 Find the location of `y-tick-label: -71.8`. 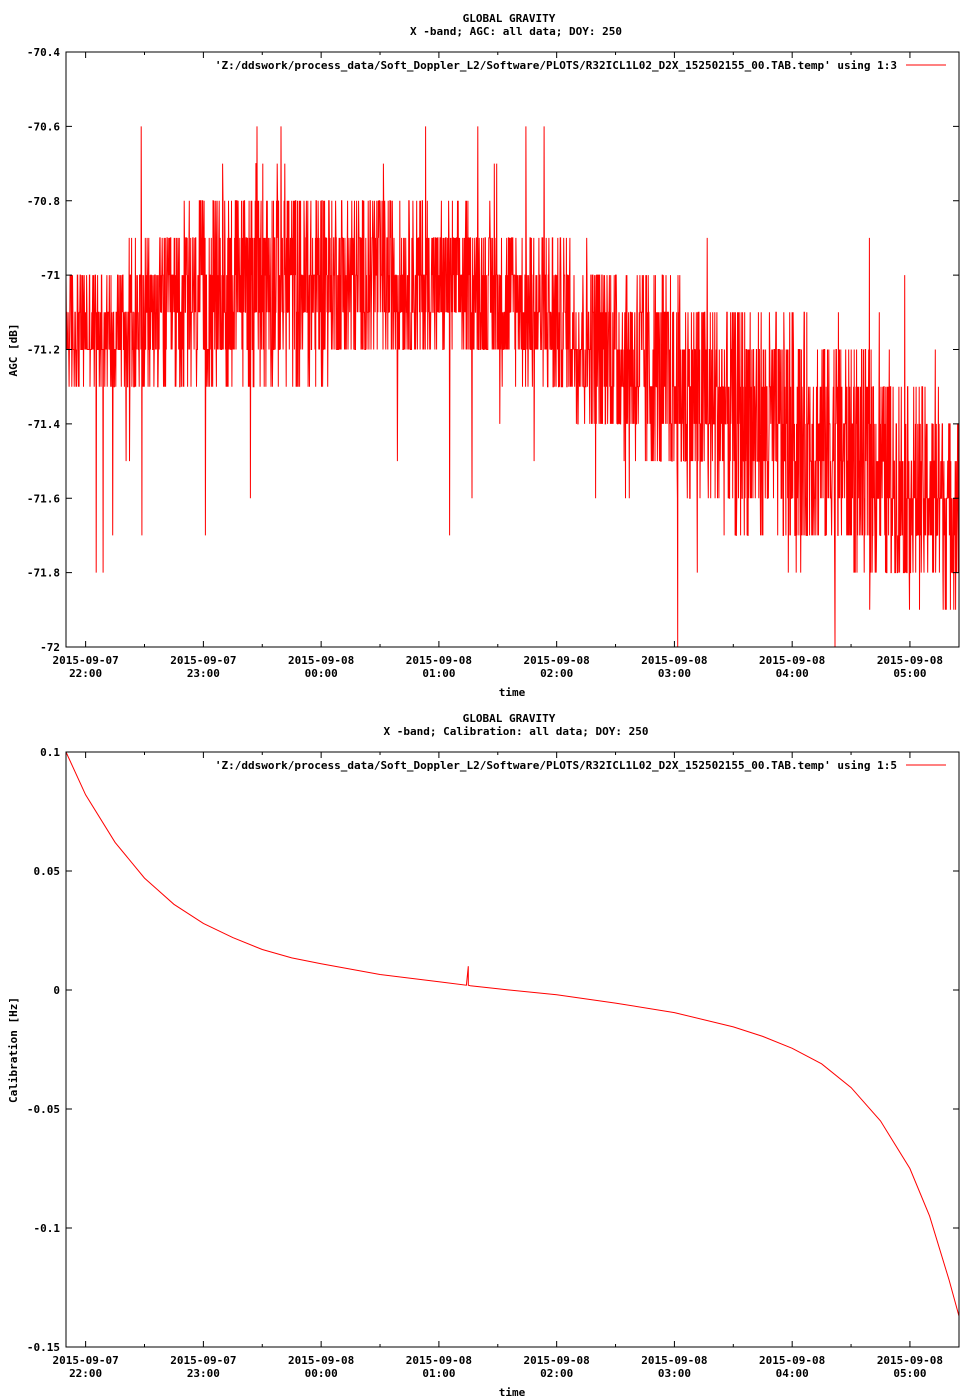

y-tick-label: -71.8 is located at coordinates (43, 573).